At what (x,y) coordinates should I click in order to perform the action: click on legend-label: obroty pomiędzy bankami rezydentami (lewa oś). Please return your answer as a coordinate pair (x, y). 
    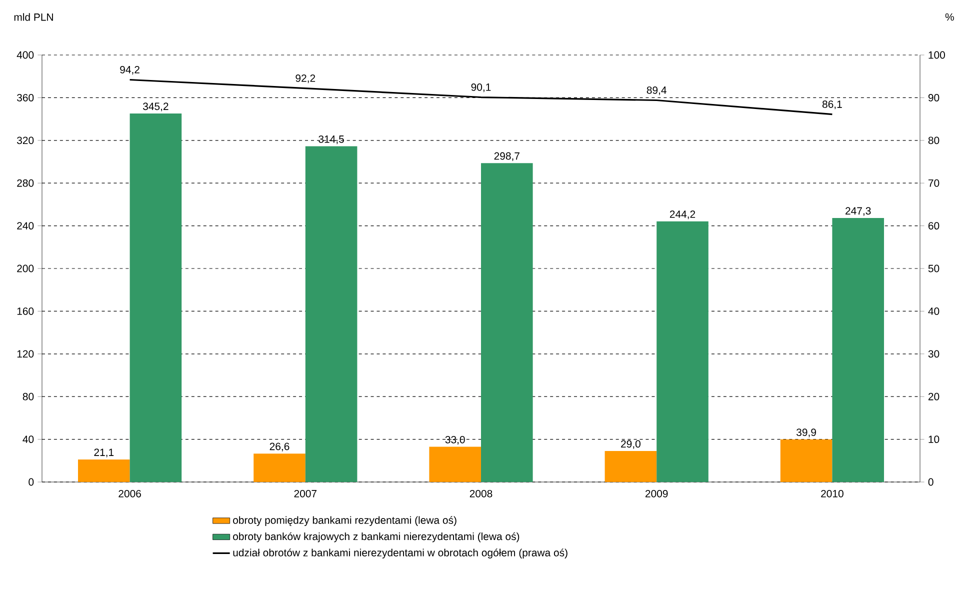
    Looking at the image, I should click on (344, 521).